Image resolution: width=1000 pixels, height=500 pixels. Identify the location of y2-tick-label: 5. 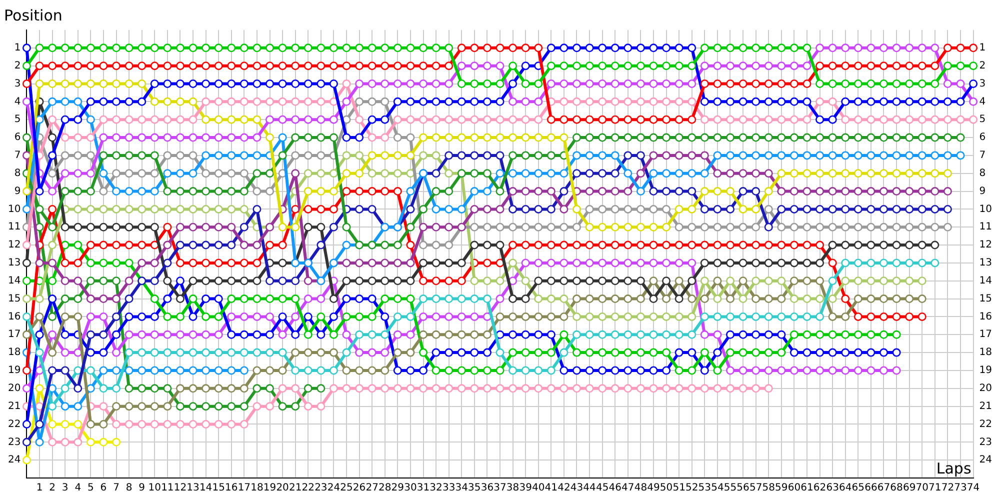
(982, 120).